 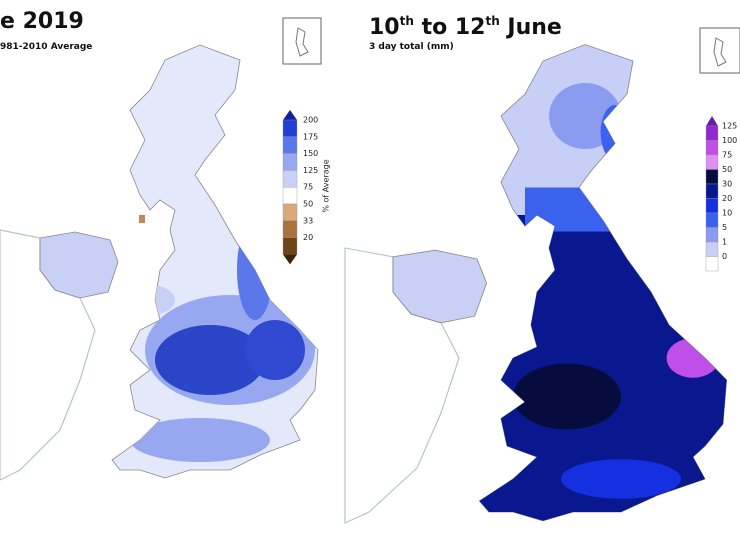 What do you see at coordinates (724, 256) in the screenshot?
I see `legend-label: 0` at bounding box center [724, 256].